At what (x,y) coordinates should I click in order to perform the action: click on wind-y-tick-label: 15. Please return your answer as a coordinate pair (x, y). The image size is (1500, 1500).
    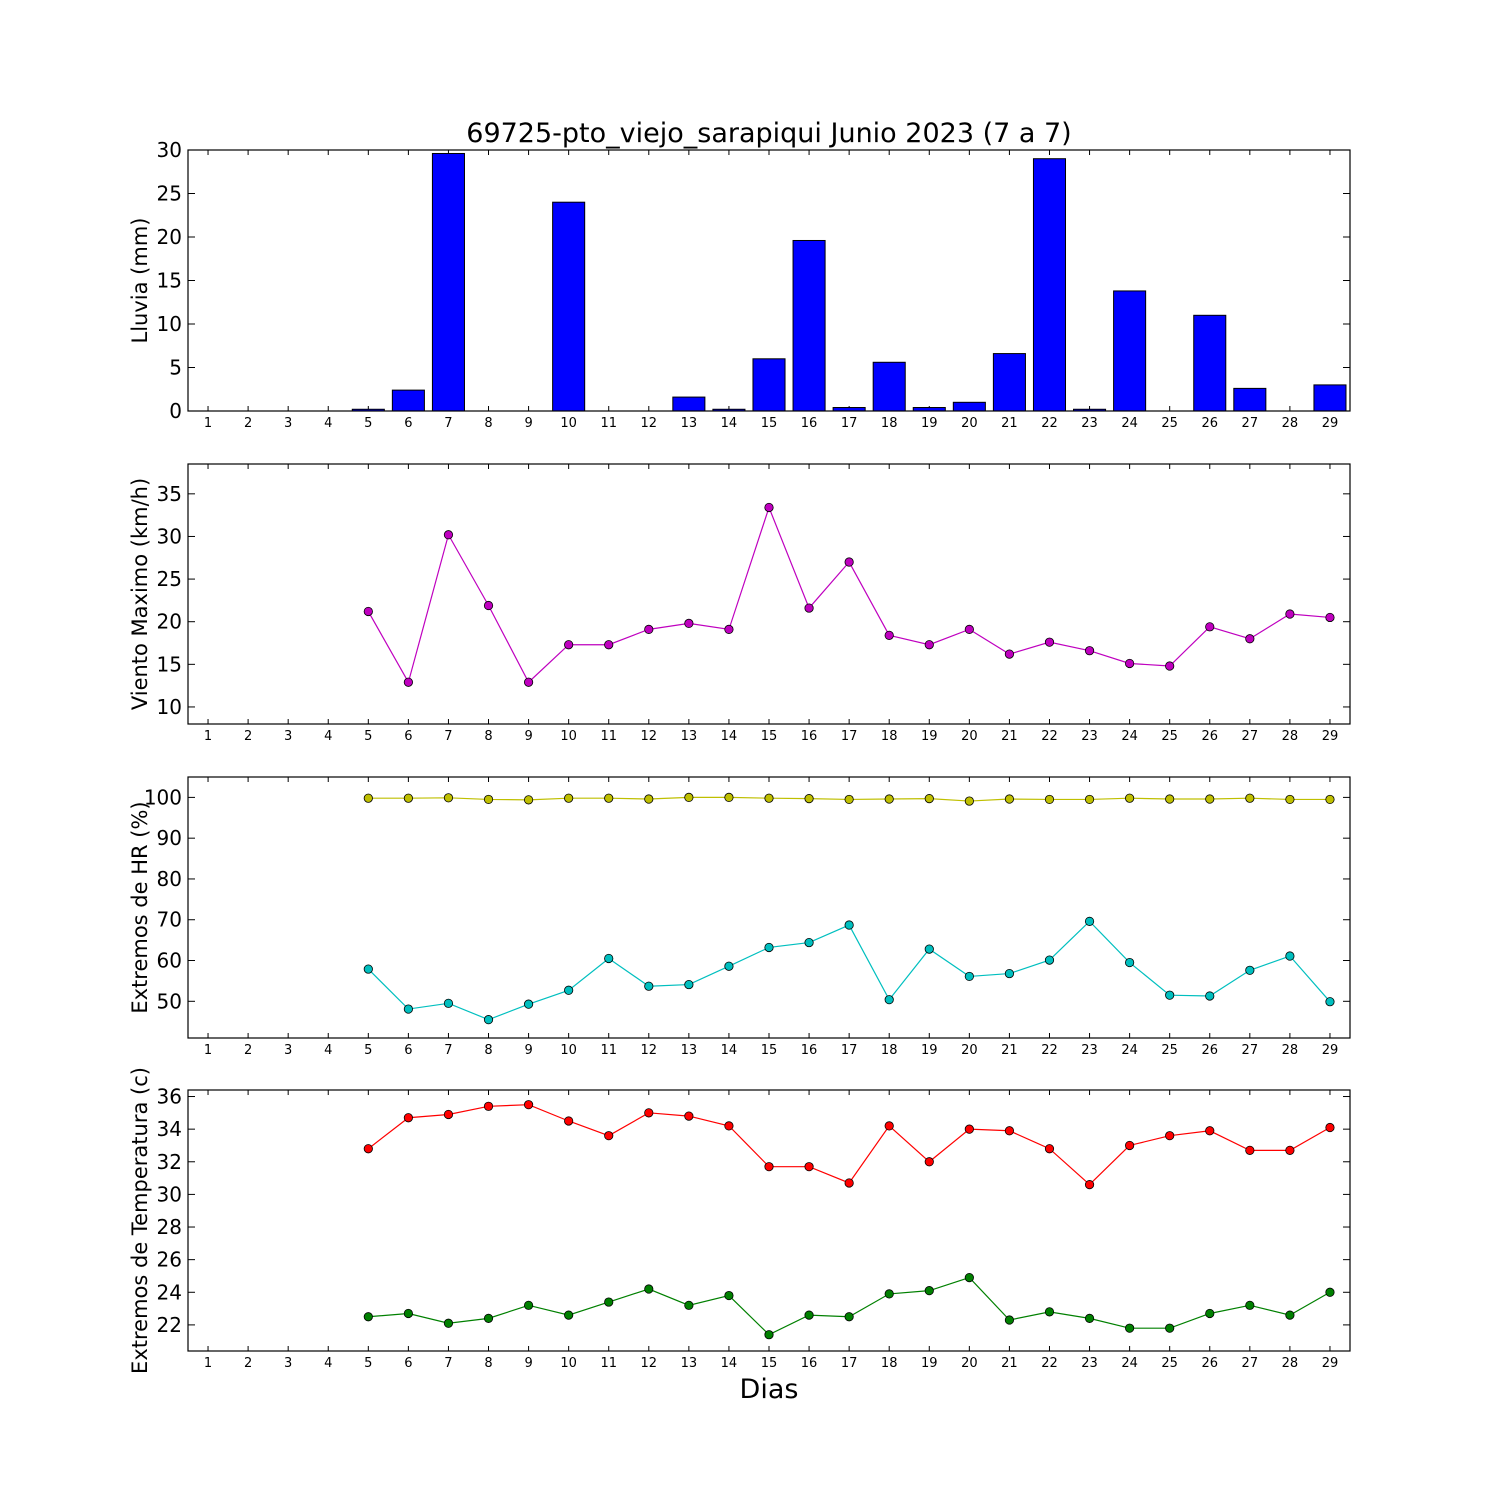
    Looking at the image, I should click on (169, 664).